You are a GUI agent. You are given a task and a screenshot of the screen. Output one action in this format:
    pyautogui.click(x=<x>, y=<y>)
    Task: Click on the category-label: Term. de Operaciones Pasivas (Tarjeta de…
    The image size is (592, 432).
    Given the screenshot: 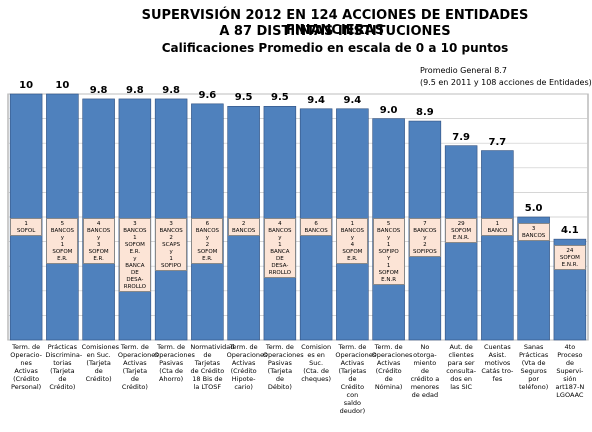 What is the action you would take?
    pyautogui.click(x=283, y=367)
    